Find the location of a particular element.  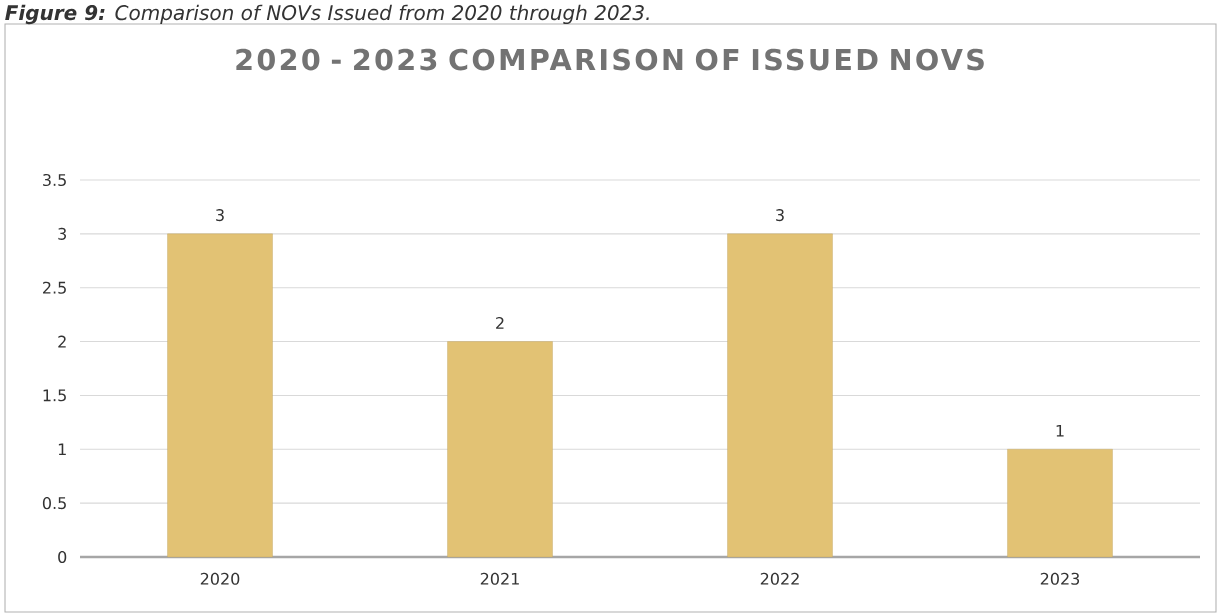

y-tick-label: 0.5 is located at coordinates (54, 503).